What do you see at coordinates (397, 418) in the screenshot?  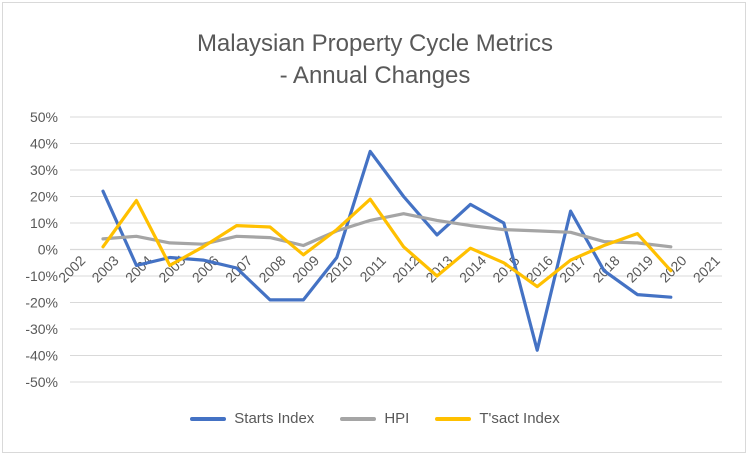 I see `legend-label: HPI` at bounding box center [397, 418].